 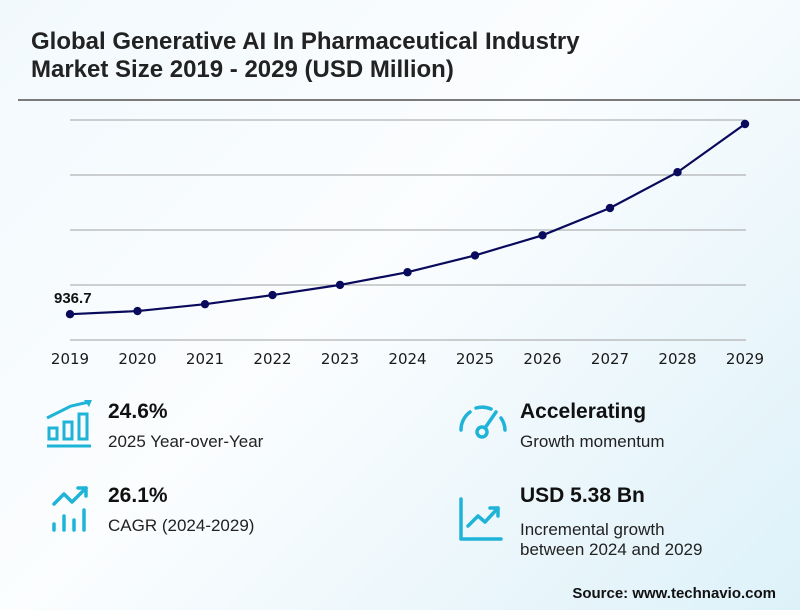 What do you see at coordinates (69, 424) in the screenshot?
I see `bar-chart-growth-icon` at bounding box center [69, 424].